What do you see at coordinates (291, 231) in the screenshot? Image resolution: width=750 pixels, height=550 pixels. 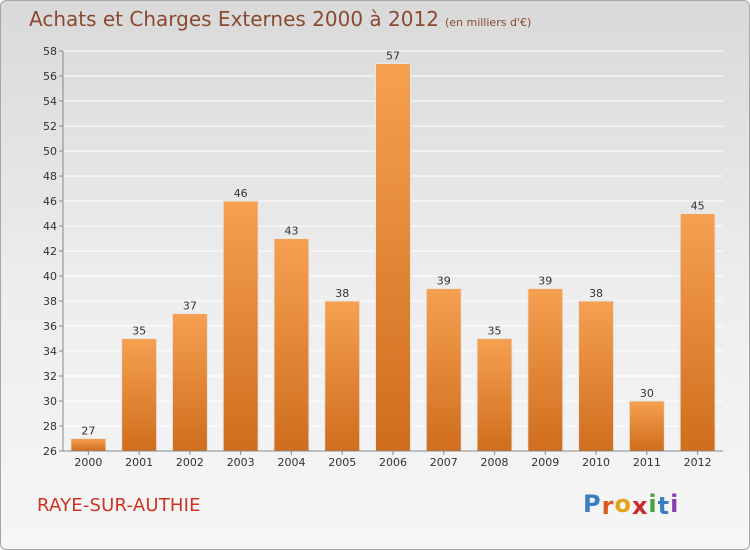 I see `bar-value-label: 43` at bounding box center [291, 231].